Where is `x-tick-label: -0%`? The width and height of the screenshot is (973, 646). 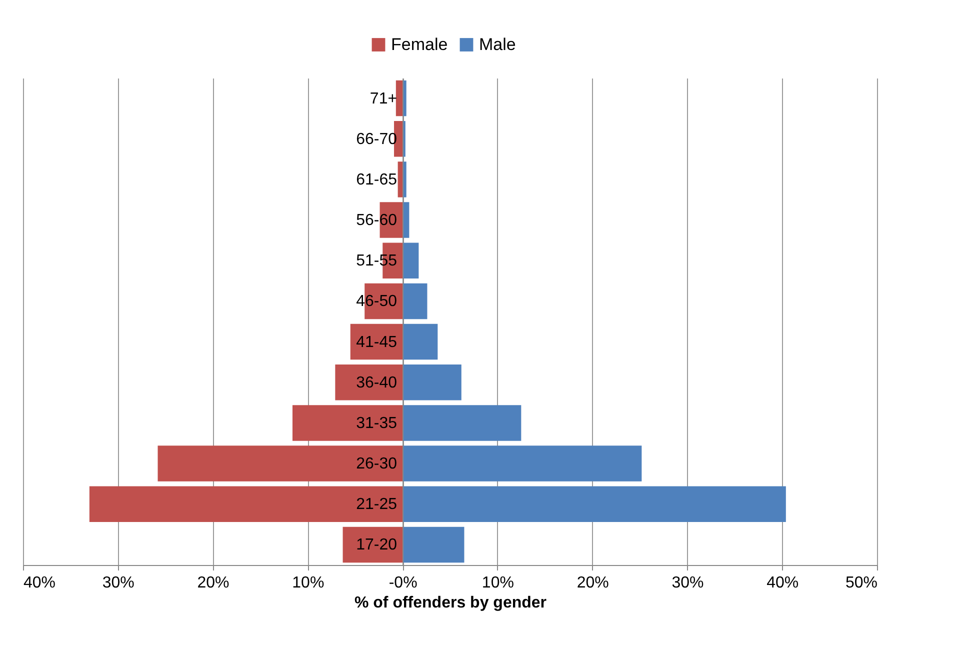
x-tick-label: -0% is located at coordinates (403, 583).